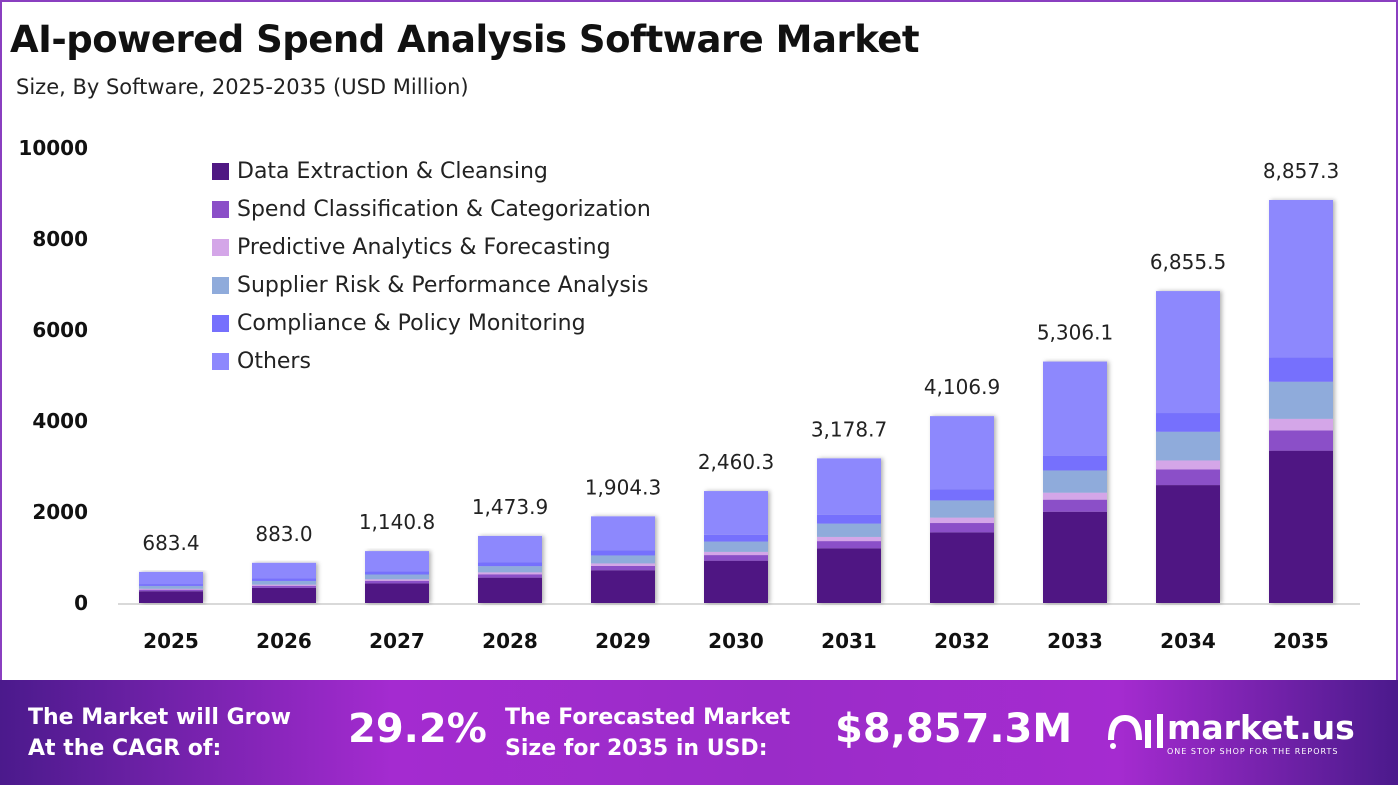 Image resolution: width=1398 pixels, height=785 pixels. What do you see at coordinates (962, 641) in the screenshot?
I see `x-tick-label: 2032` at bounding box center [962, 641].